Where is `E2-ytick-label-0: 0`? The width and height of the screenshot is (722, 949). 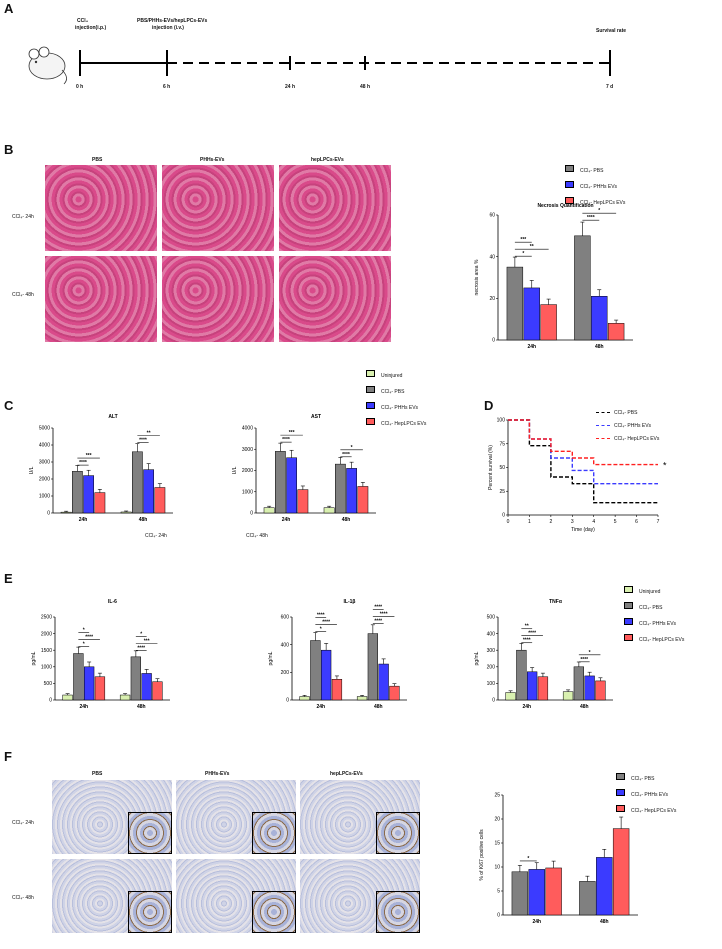
E2-ytick-label-0: 0 is located at coordinates (287, 701).